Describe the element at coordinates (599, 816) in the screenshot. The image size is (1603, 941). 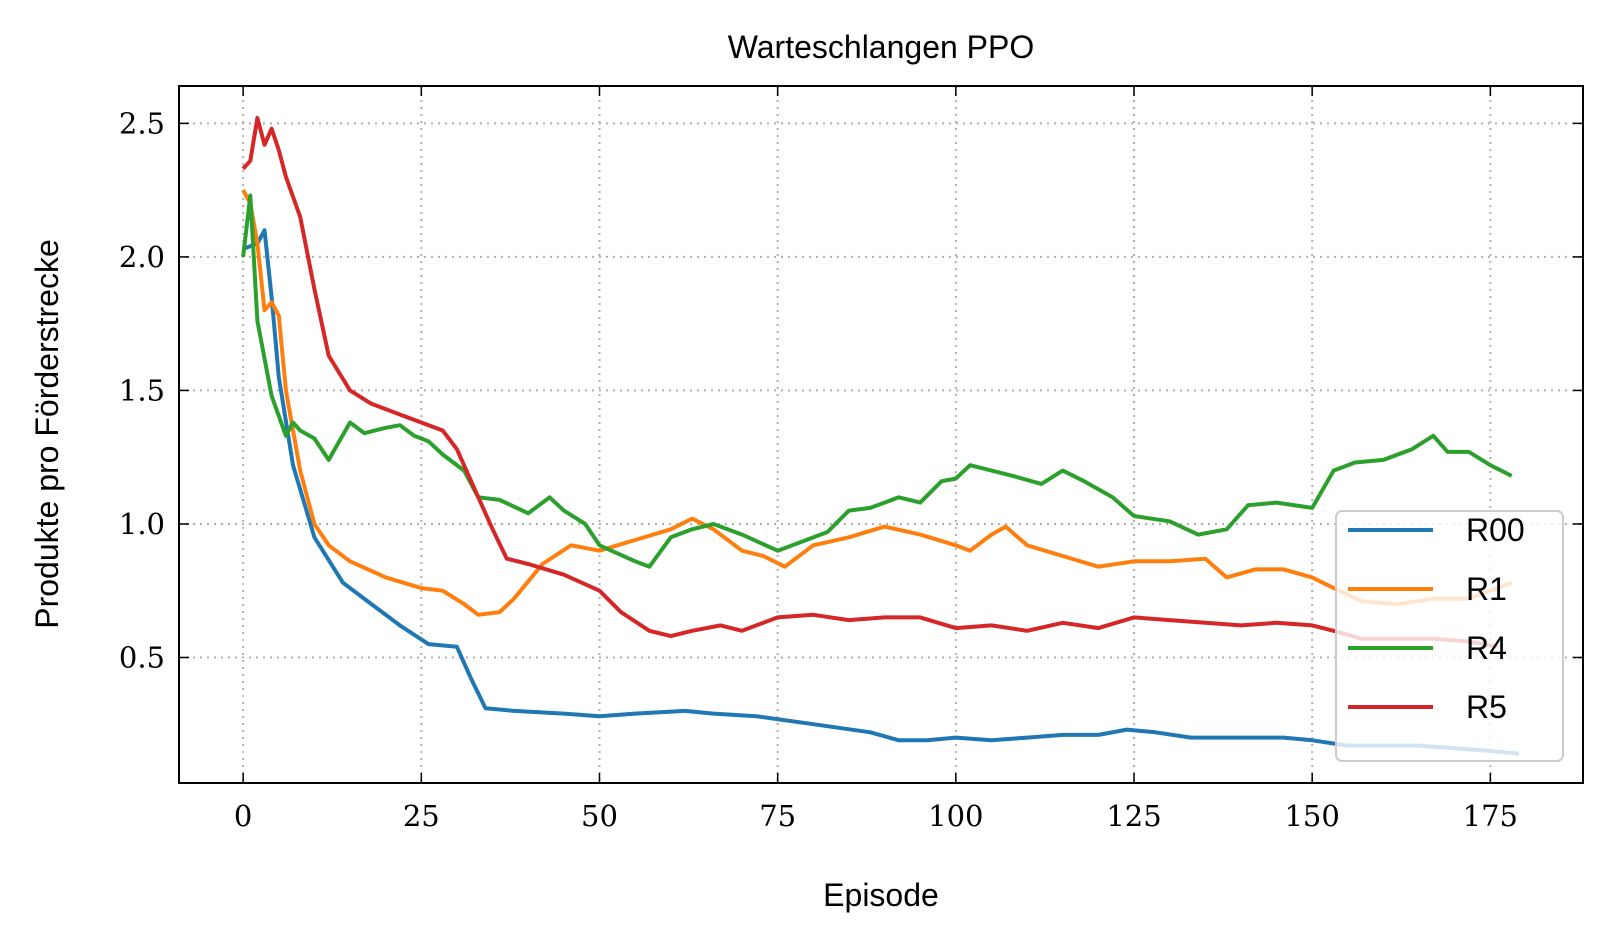
I see `x-tick-label: 50` at that location.